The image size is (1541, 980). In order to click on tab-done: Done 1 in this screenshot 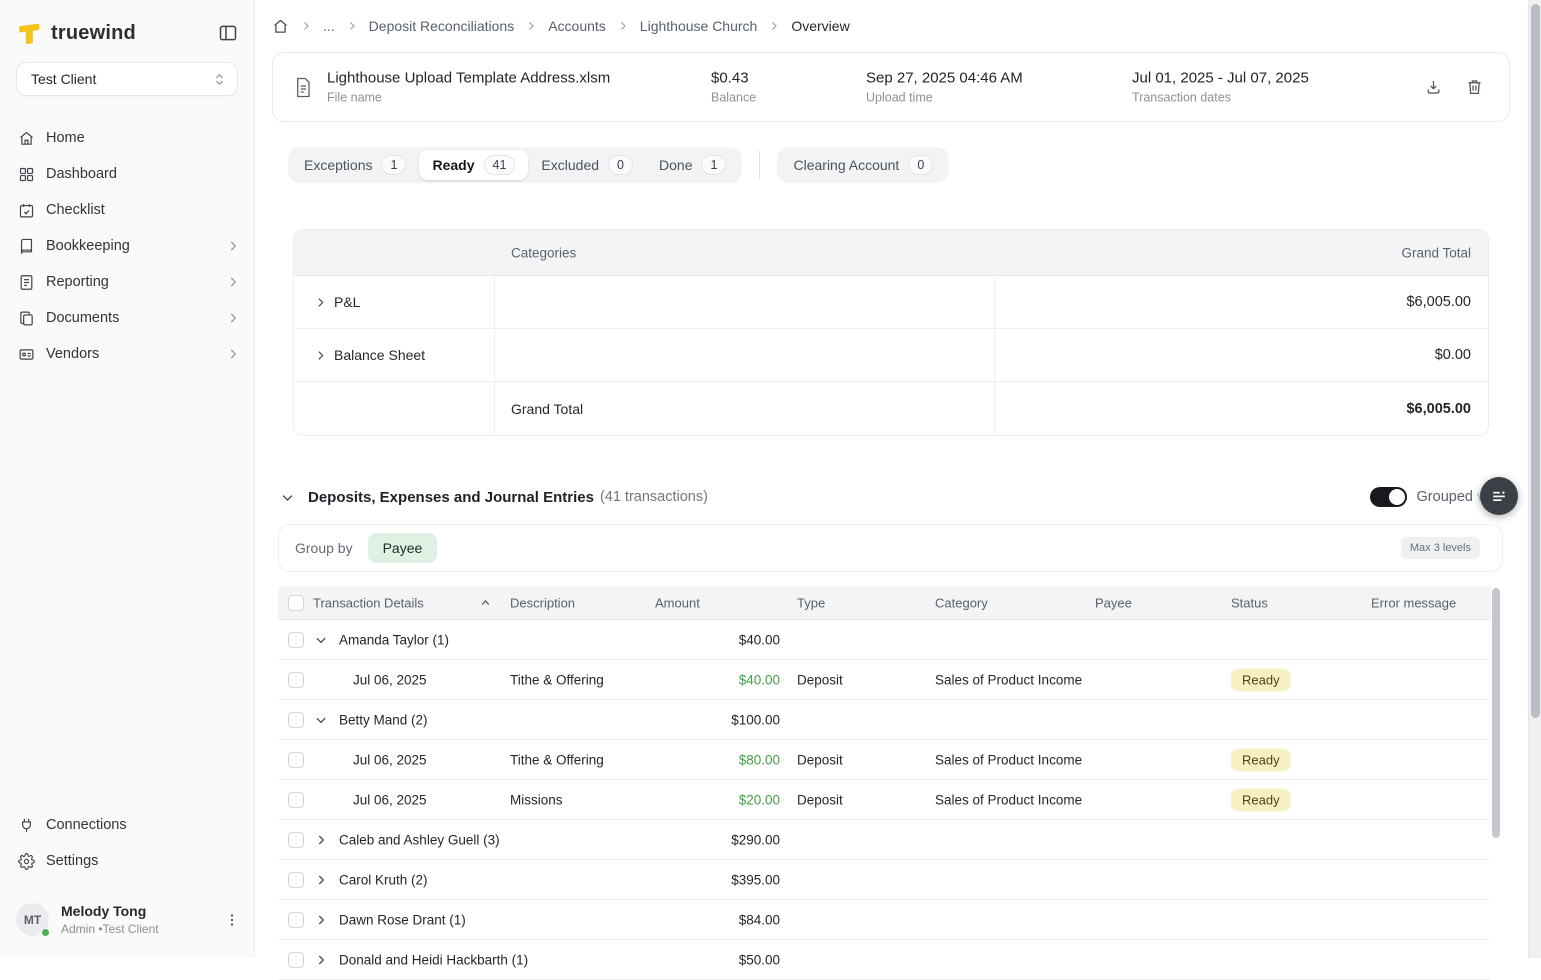, I will do `click(692, 165)`.